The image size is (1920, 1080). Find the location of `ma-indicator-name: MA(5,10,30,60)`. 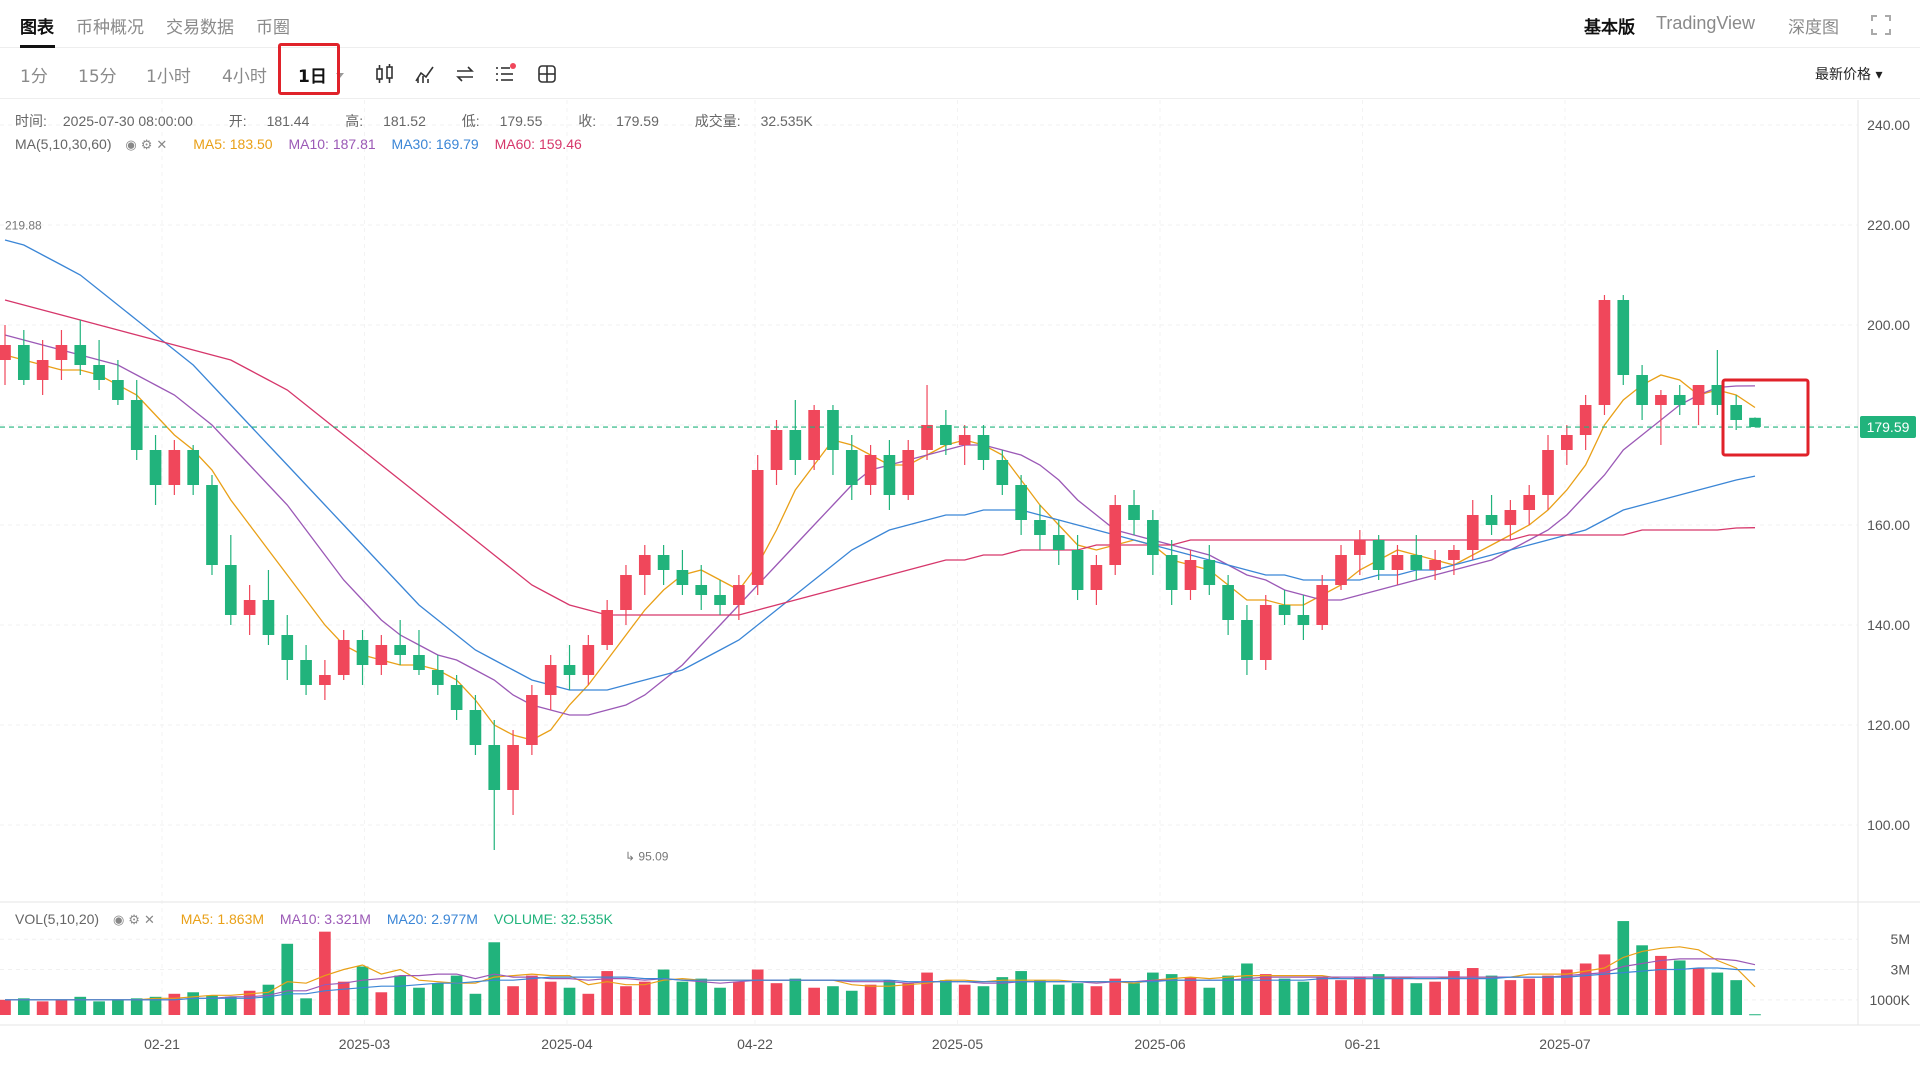

ma-indicator-name: MA(5,10,30,60) is located at coordinates (63, 144).